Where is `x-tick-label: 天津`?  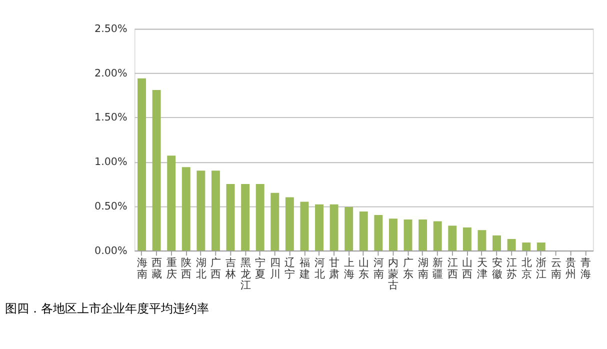 x-tick-label: 天津 is located at coordinates (481, 268).